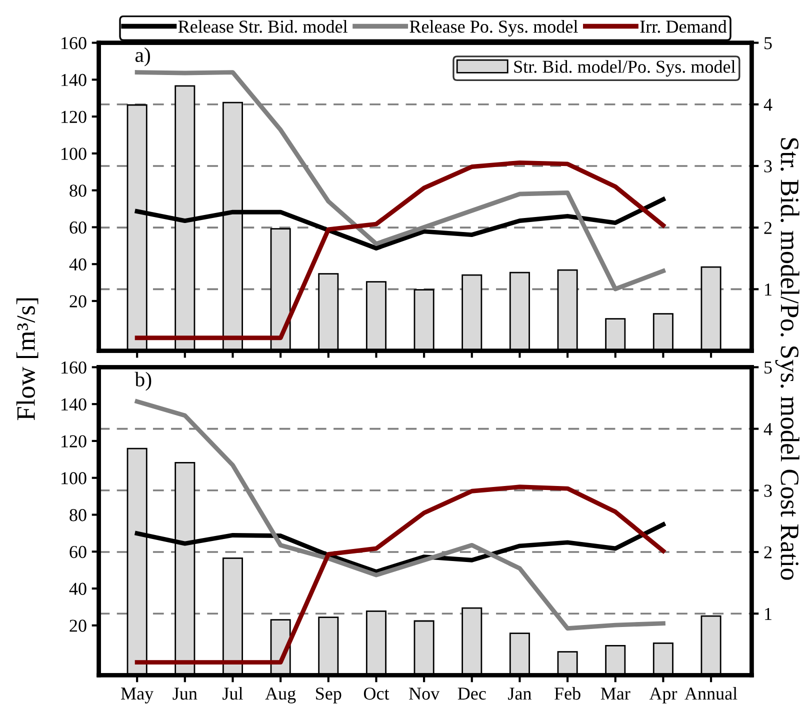 Image resolution: width=810 pixels, height=713 pixels. Describe the element at coordinates (615, 694) in the screenshot. I see `x-tick-label: Mar` at that location.